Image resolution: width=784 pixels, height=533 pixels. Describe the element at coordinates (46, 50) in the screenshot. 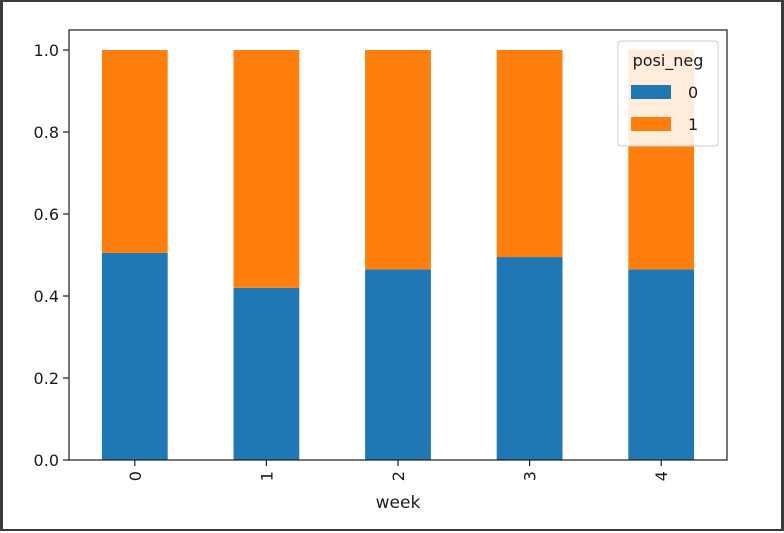

I see `y-tick-label: 1.0` at that location.